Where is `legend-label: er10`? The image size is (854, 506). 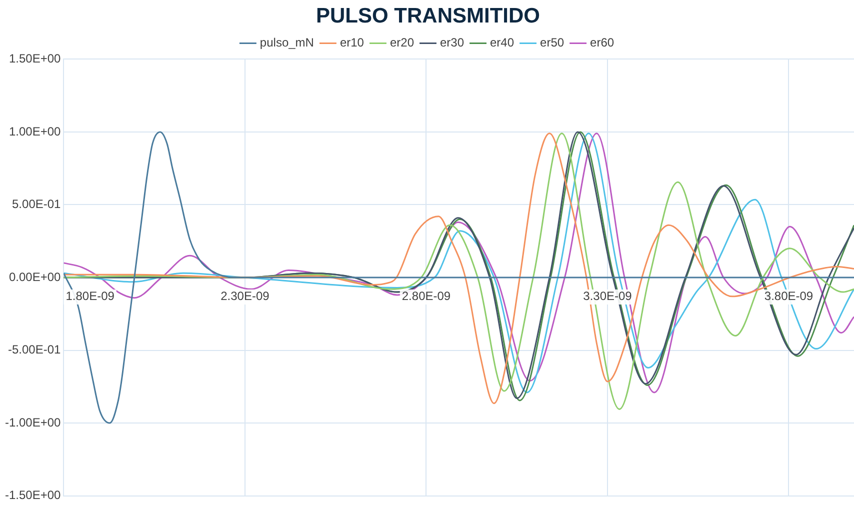 legend-label: er10 is located at coordinates (352, 43).